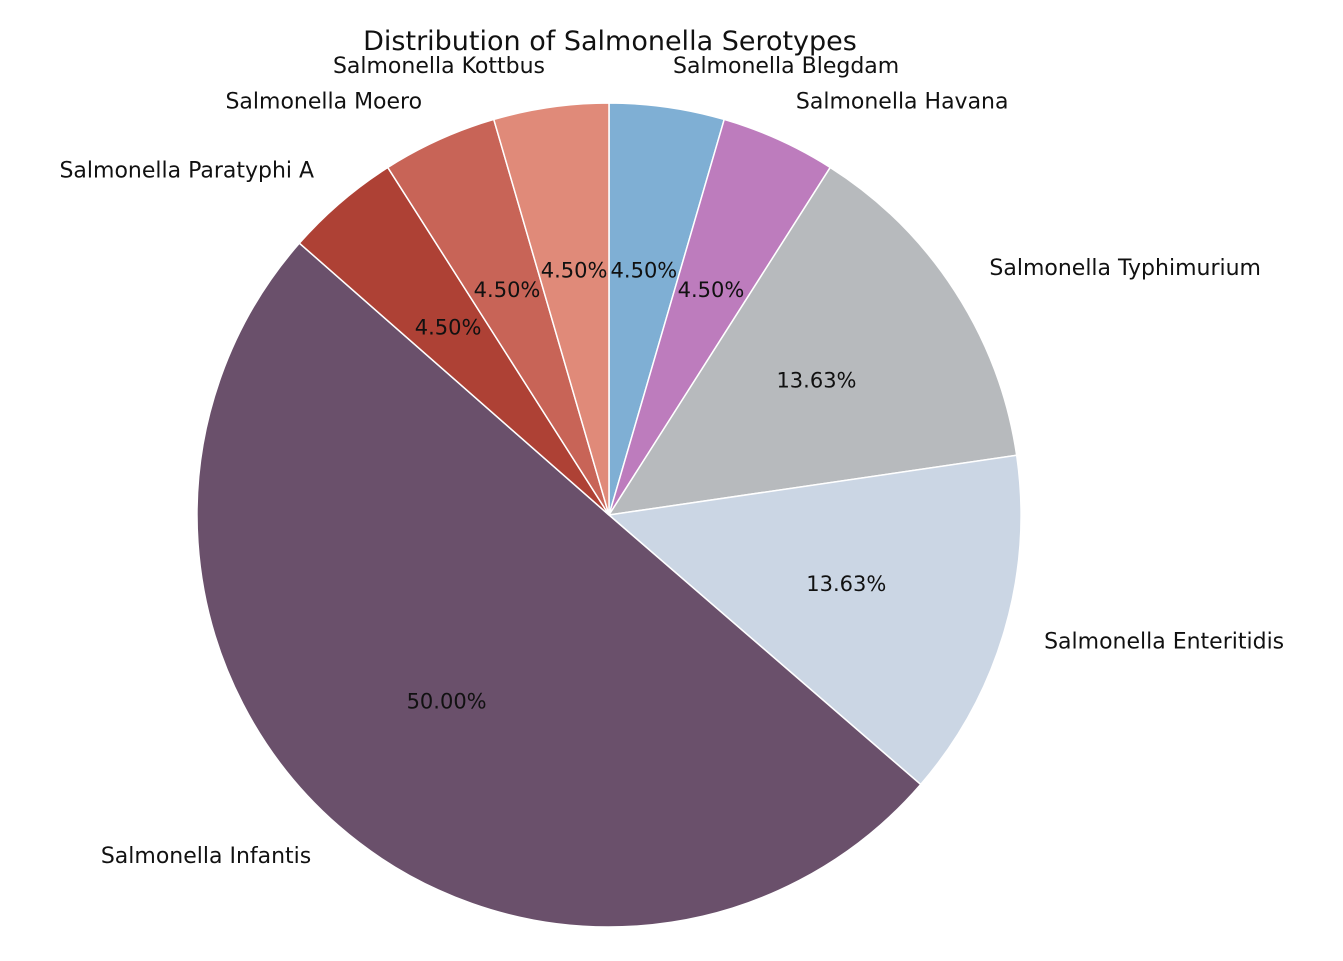 The height and width of the screenshot is (961, 1343). Describe the element at coordinates (846, 584) in the screenshot. I see `pct-label-salmonella-enteritidis: 13.63%` at that location.